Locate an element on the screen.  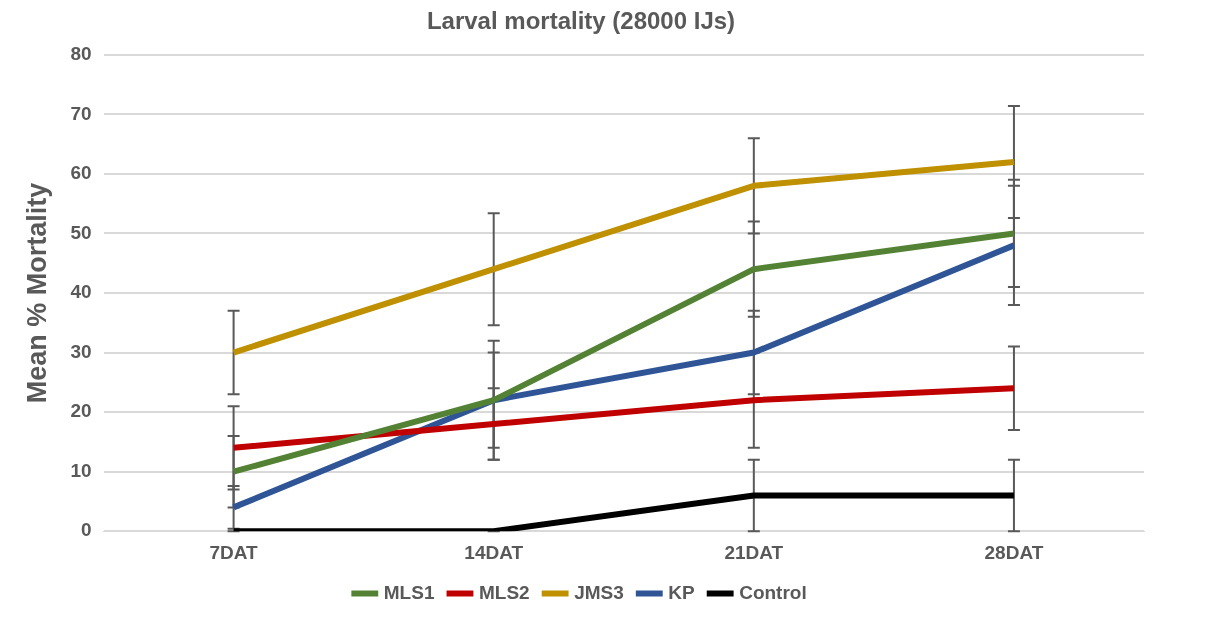
y-axis-title: Mean % Mortality is located at coordinates (36, 293).